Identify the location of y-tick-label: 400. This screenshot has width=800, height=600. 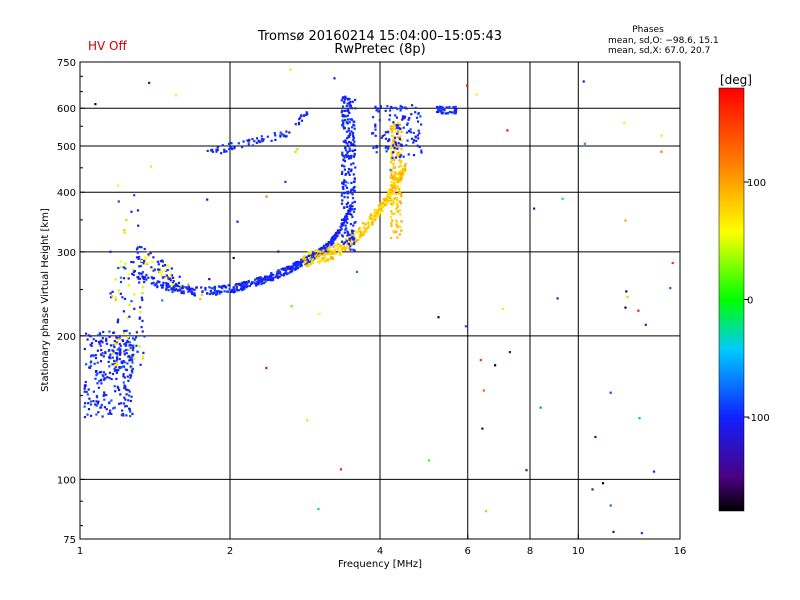
(66, 193).